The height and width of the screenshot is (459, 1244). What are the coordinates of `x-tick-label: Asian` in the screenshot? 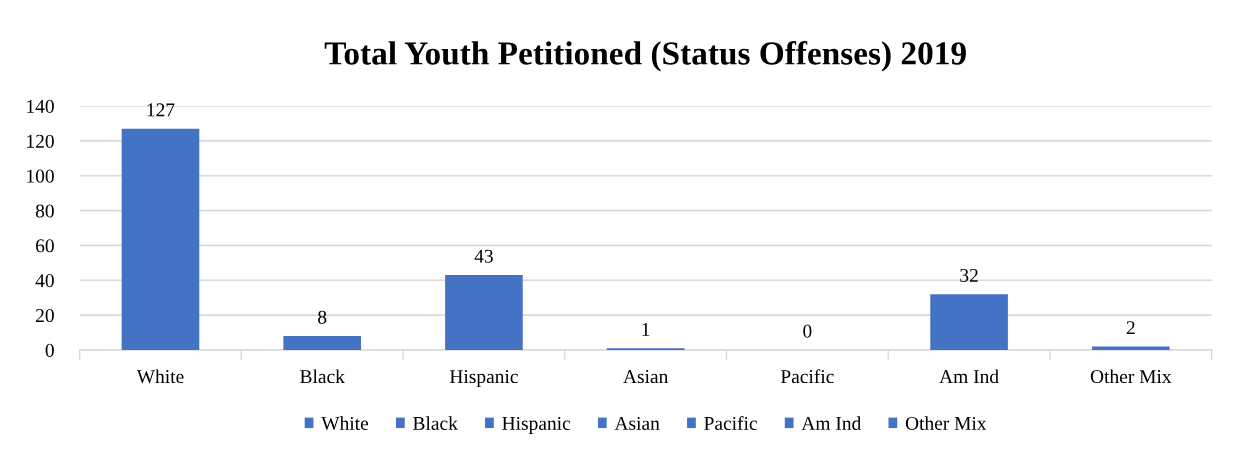 It's located at (646, 377).